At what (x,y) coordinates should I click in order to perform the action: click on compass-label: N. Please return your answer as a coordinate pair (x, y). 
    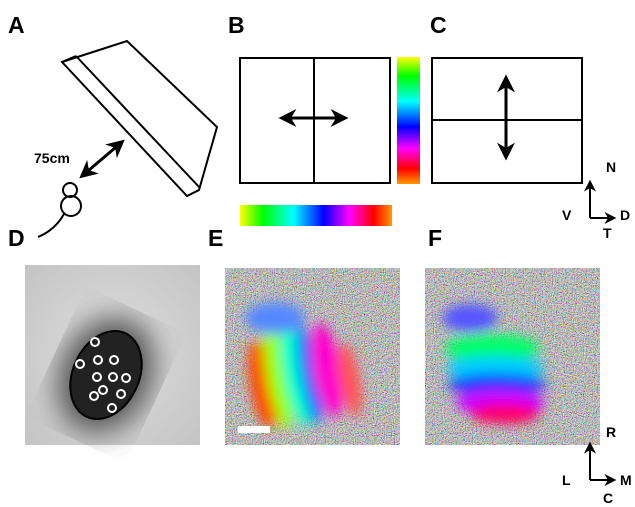
    Looking at the image, I should click on (611, 167).